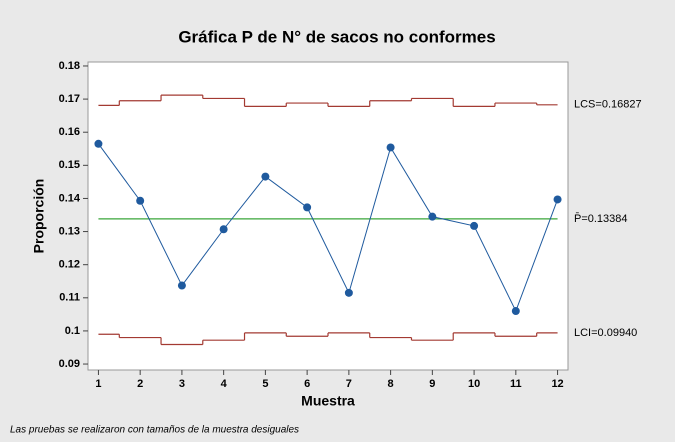 This screenshot has height=442, width=675. What do you see at coordinates (69, 298) in the screenshot?
I see `y-tick-label: 0.11` at bounding box center [69, 298].